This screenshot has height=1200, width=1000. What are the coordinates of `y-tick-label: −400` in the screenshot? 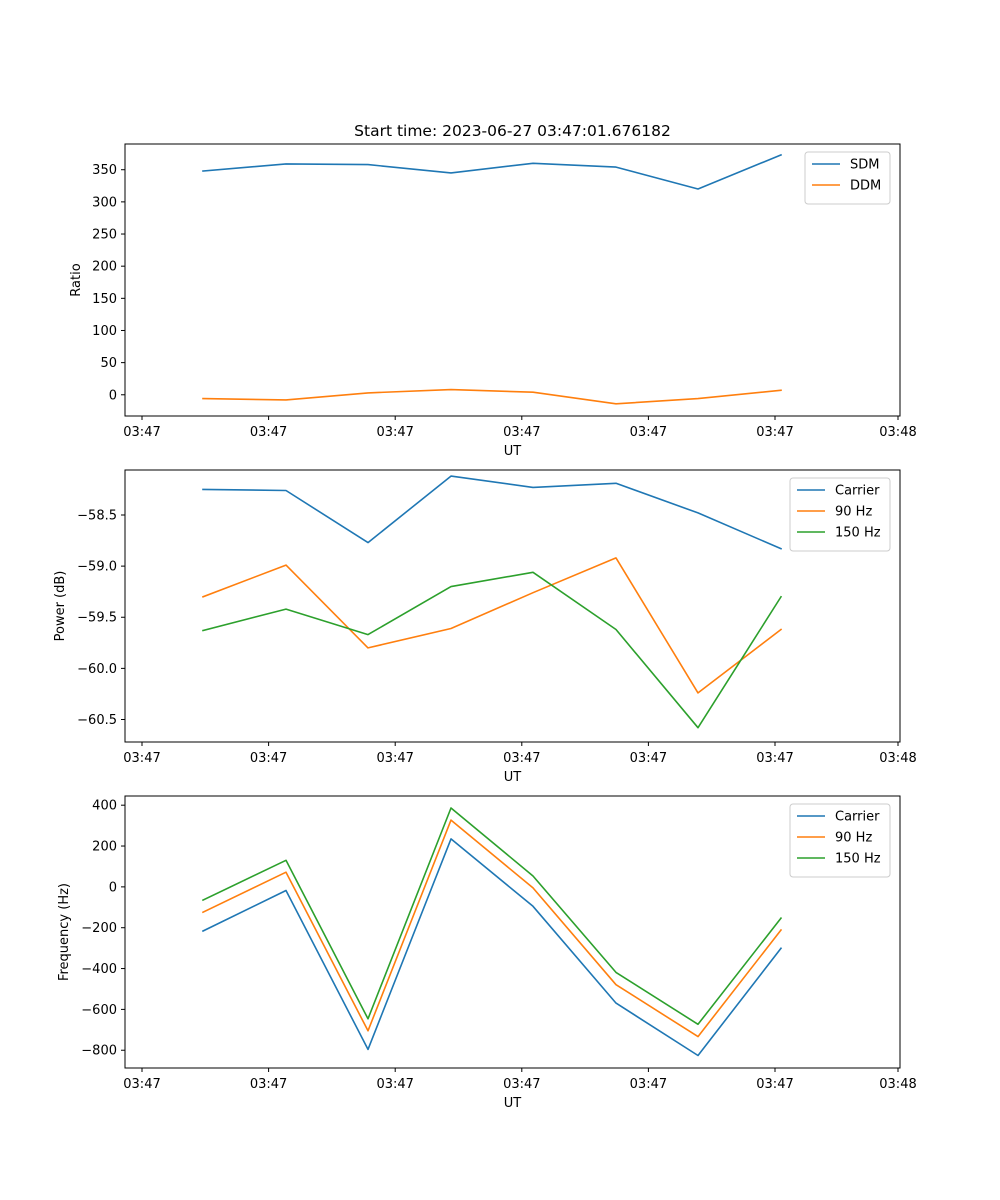 It's located at (99, 969).